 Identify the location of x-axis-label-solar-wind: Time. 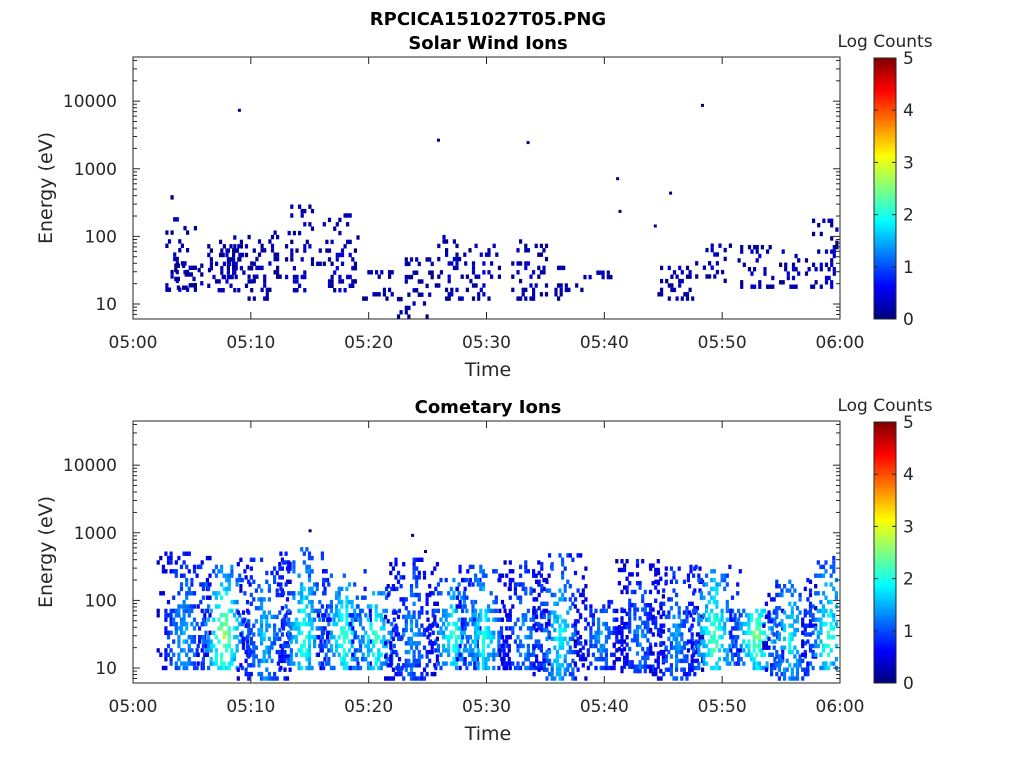
(488, 370).